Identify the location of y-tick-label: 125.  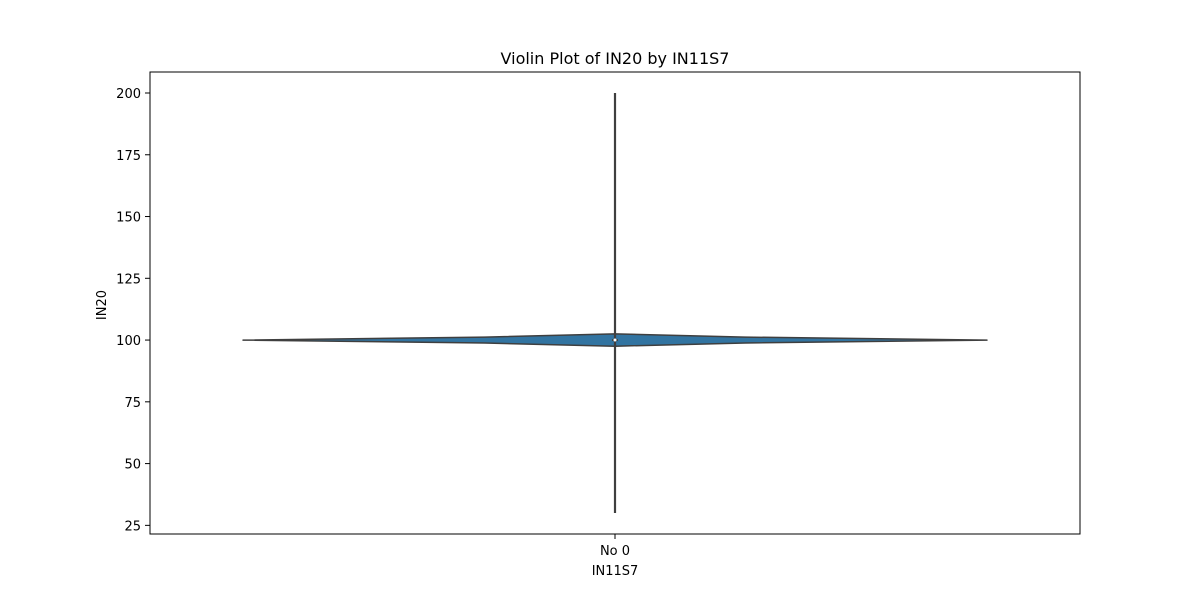
(128, 279).